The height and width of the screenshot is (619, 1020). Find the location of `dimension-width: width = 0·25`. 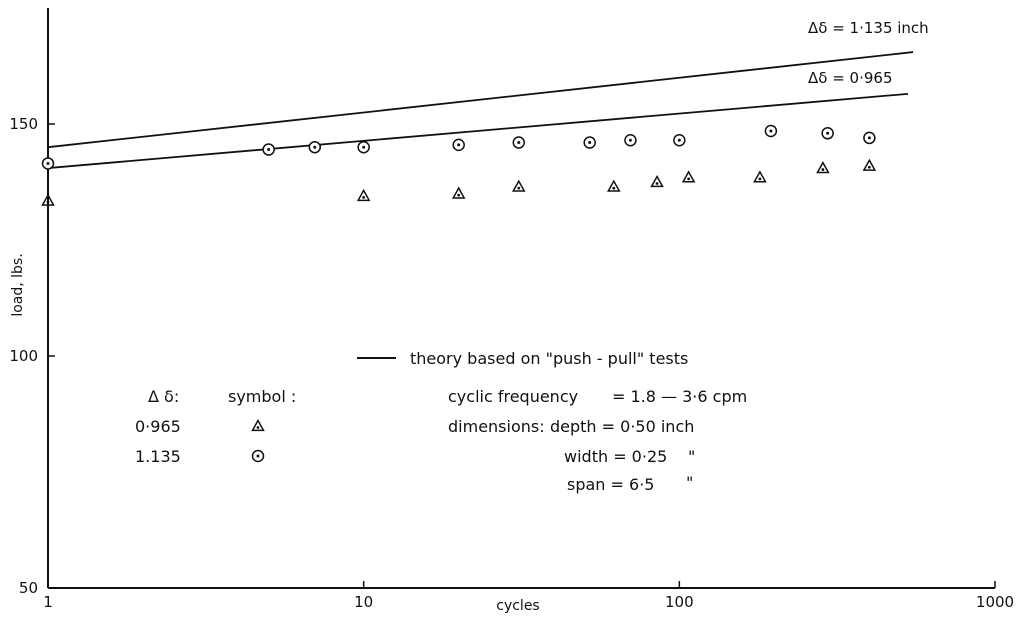

dimension-width: width = 0·25 is located at coordinates (615, 456).